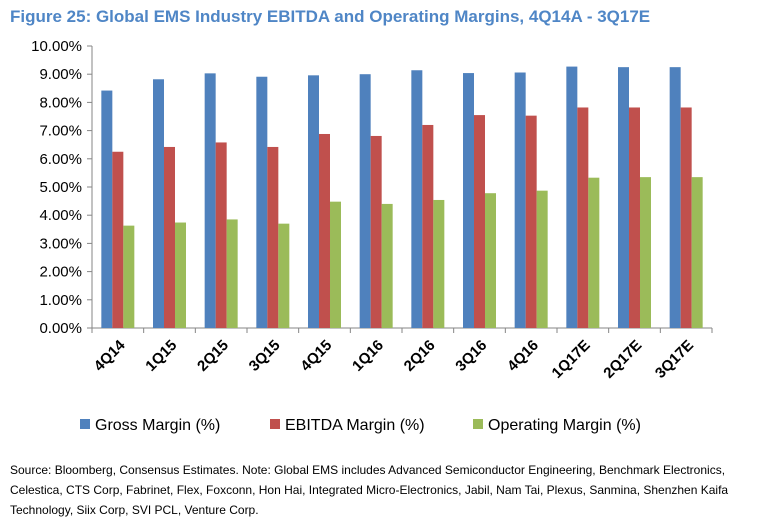 The width and height of the screenshot is (783, 532). I want to click on y-tick-label: 5.00%, so click(60, 187).